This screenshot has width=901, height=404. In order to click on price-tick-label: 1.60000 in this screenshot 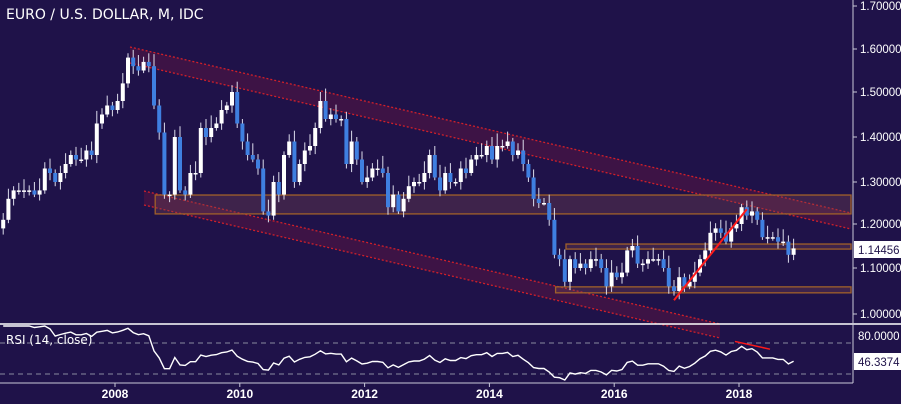, I will do `click(880, 50)`.